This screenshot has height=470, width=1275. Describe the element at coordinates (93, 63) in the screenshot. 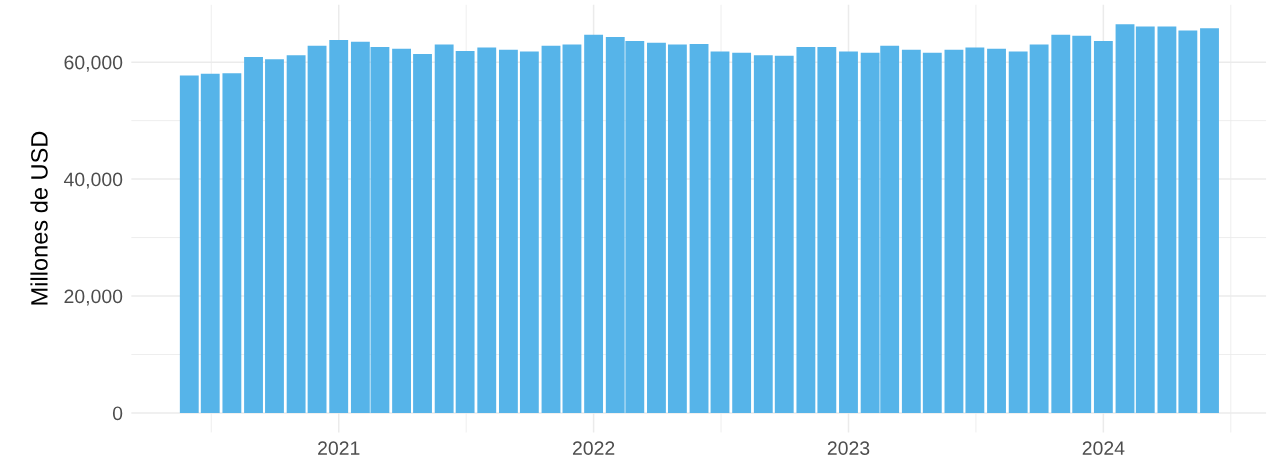

I see `y-tick-label: 60,000` at that location.